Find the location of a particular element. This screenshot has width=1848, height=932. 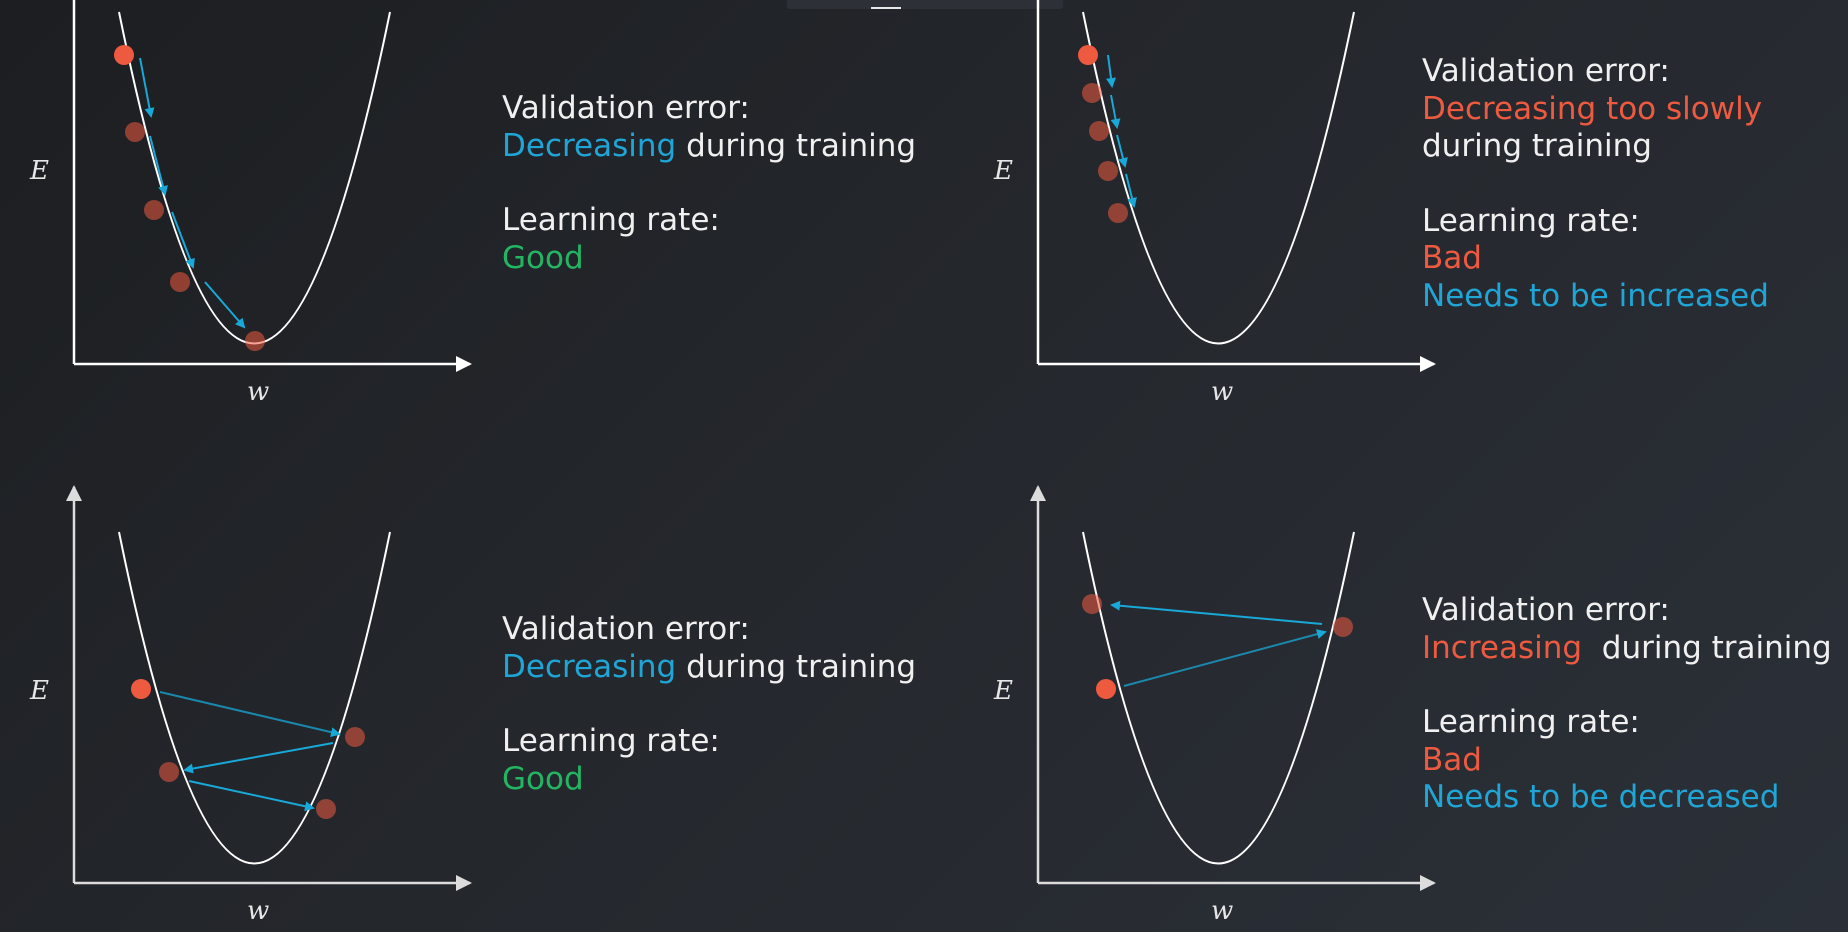

validation-error-status-line: Increasing during training is located at coordinates (1627, 649).